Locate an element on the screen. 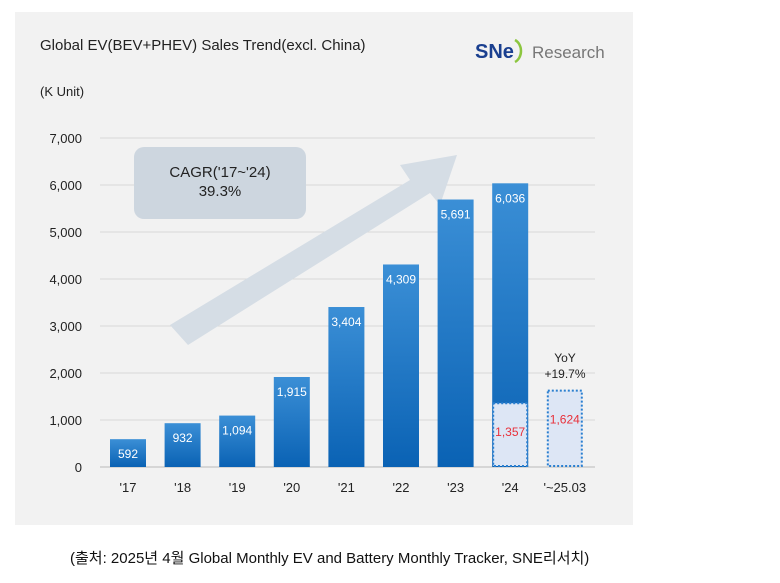  q1-value-label: 1,357 is located at coordinates (510, 432).